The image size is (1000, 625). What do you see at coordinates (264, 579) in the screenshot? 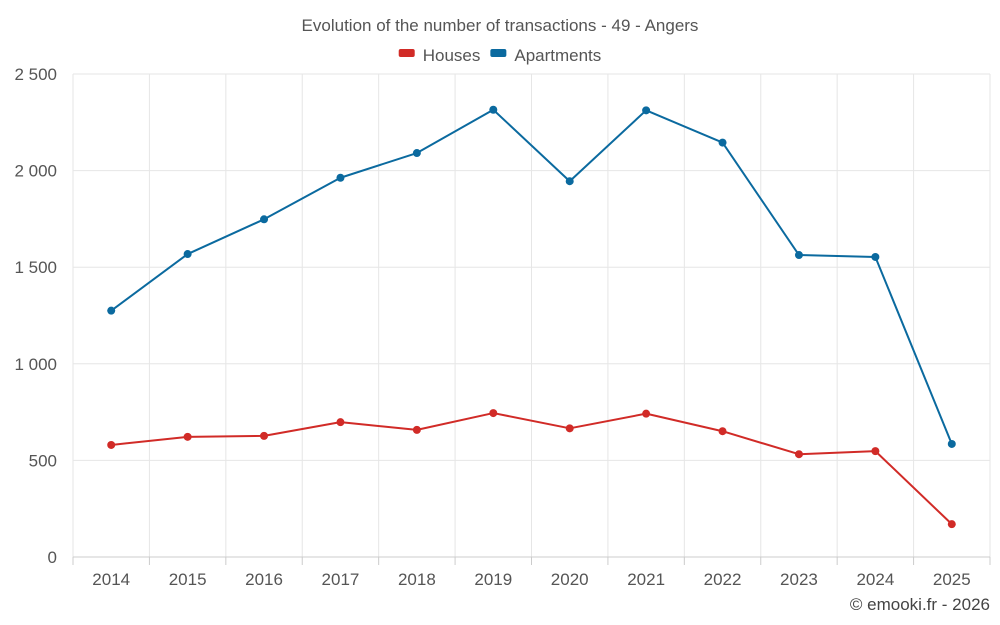
I see `x-tick-label: 2016` at bounding box center [264, 579].